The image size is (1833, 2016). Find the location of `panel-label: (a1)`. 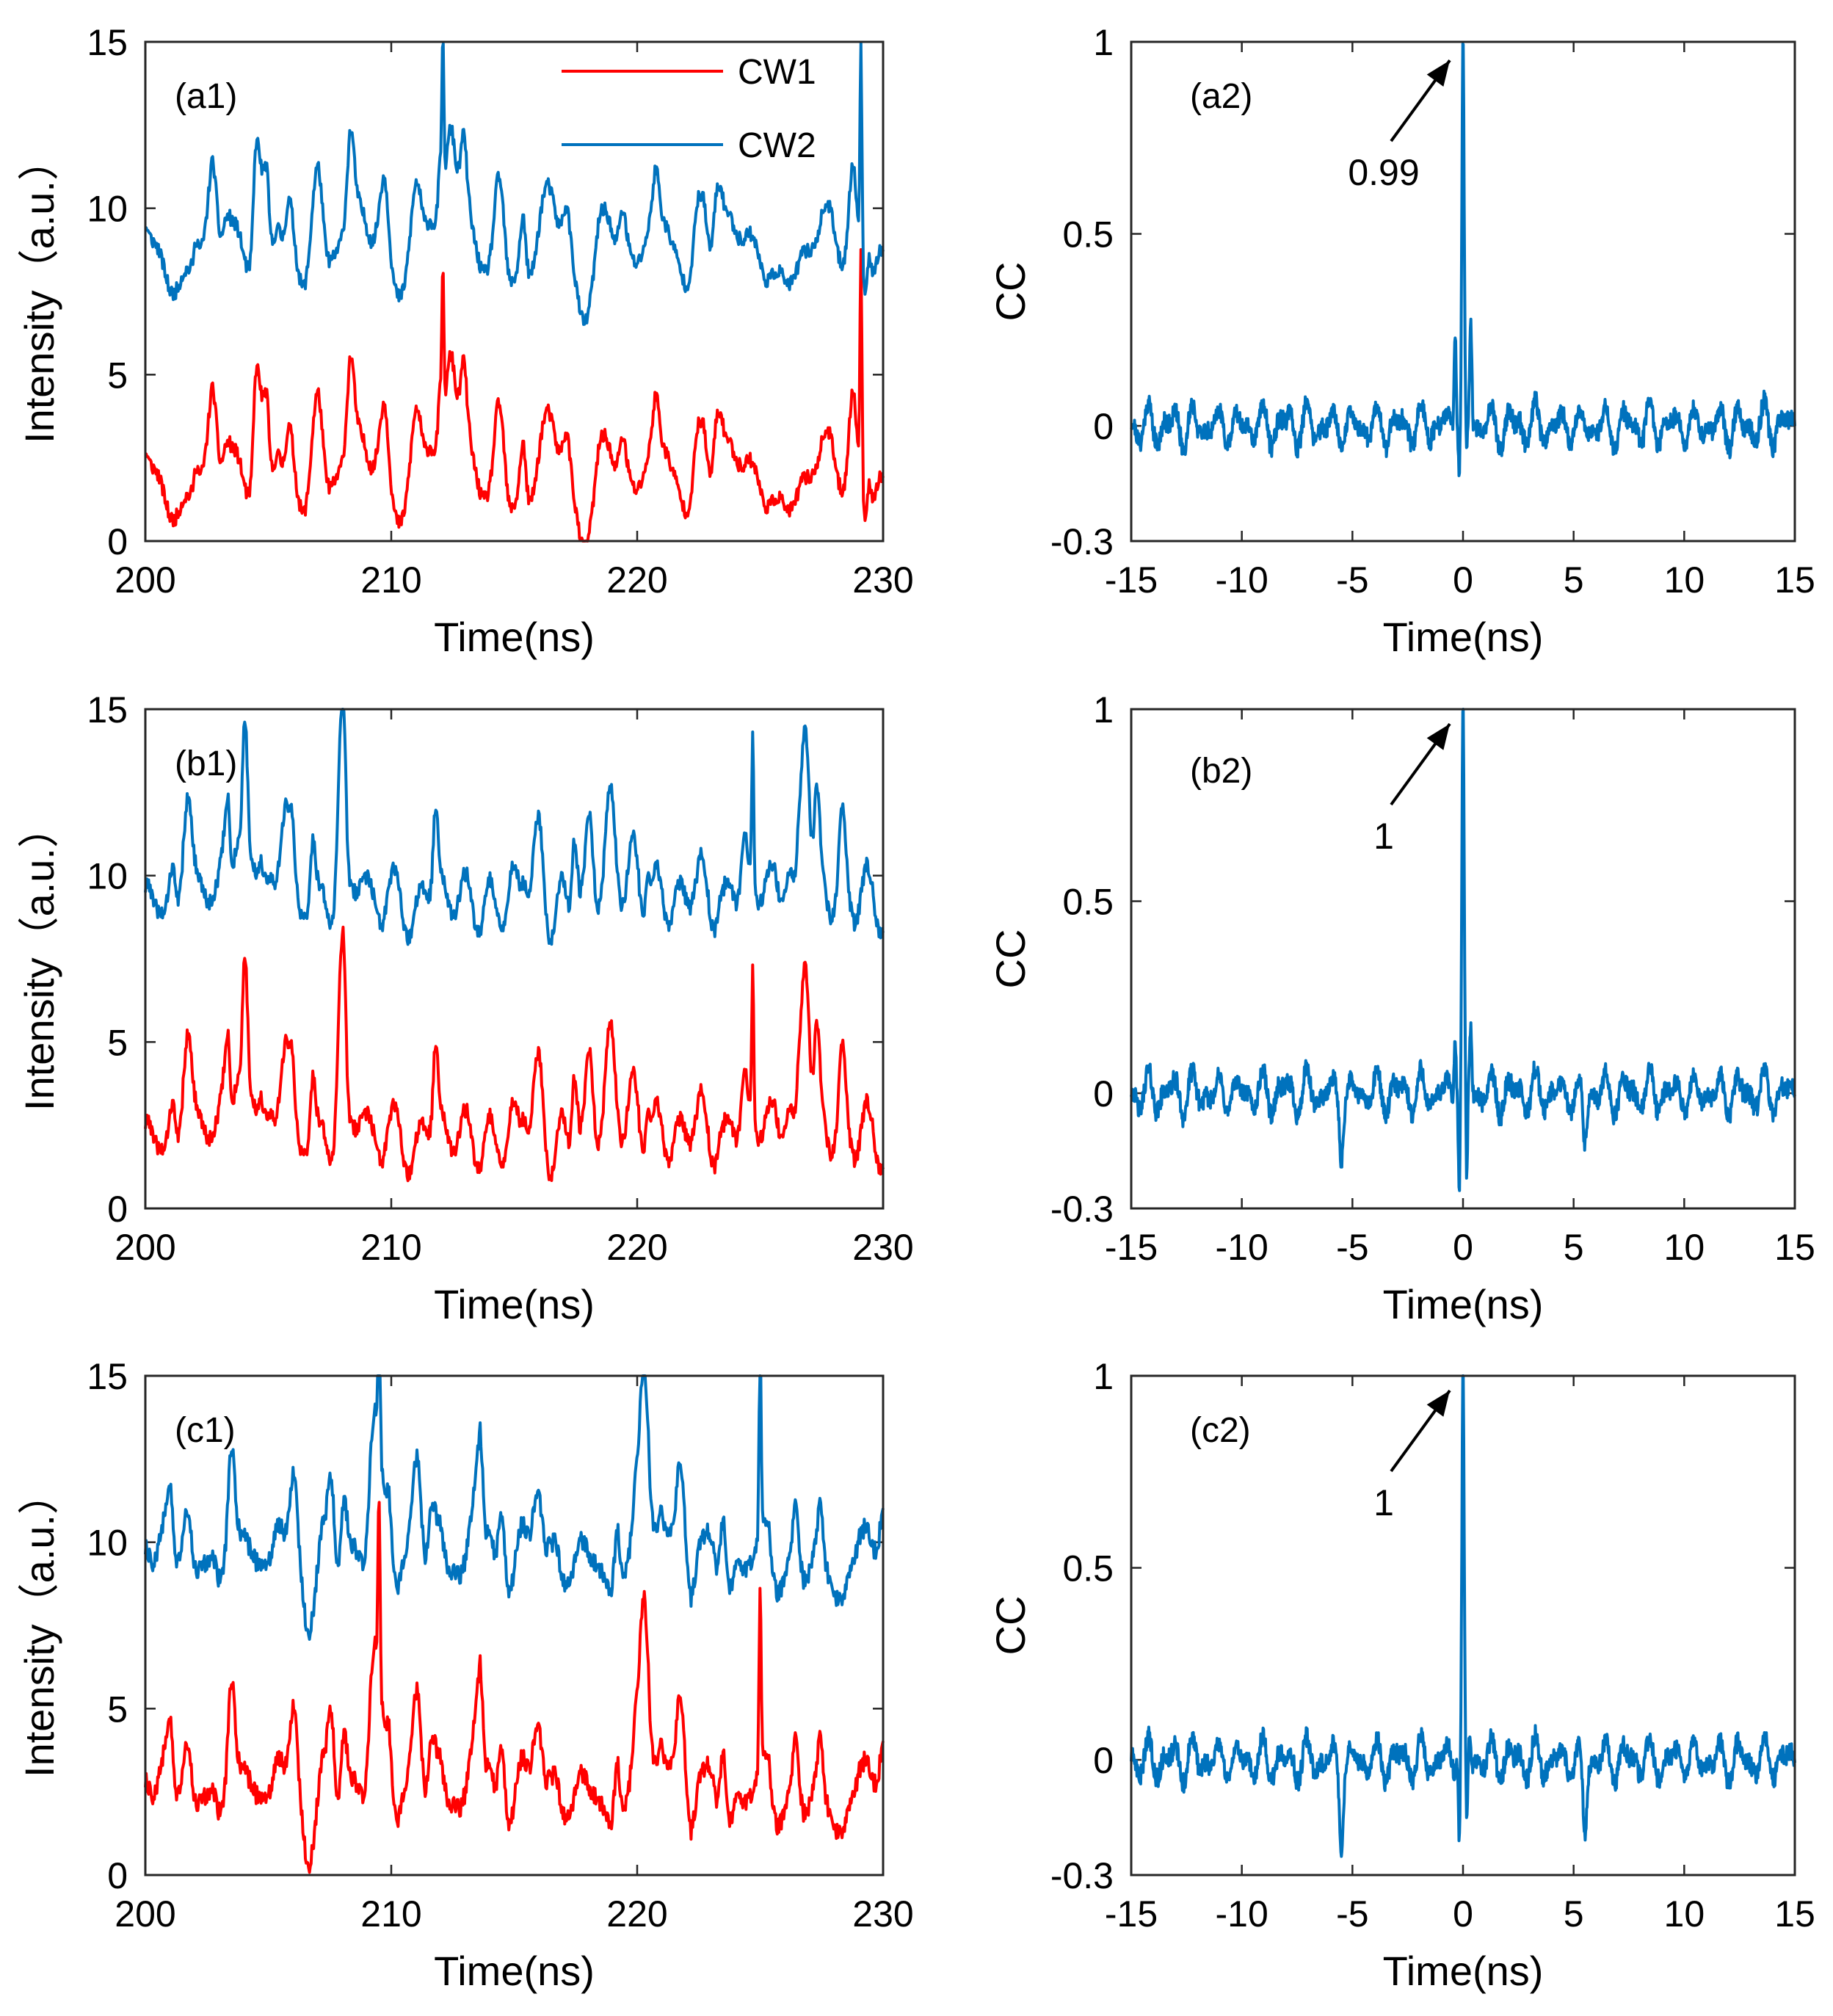

panel-label: (a1) is located at coordinates (206, 96).